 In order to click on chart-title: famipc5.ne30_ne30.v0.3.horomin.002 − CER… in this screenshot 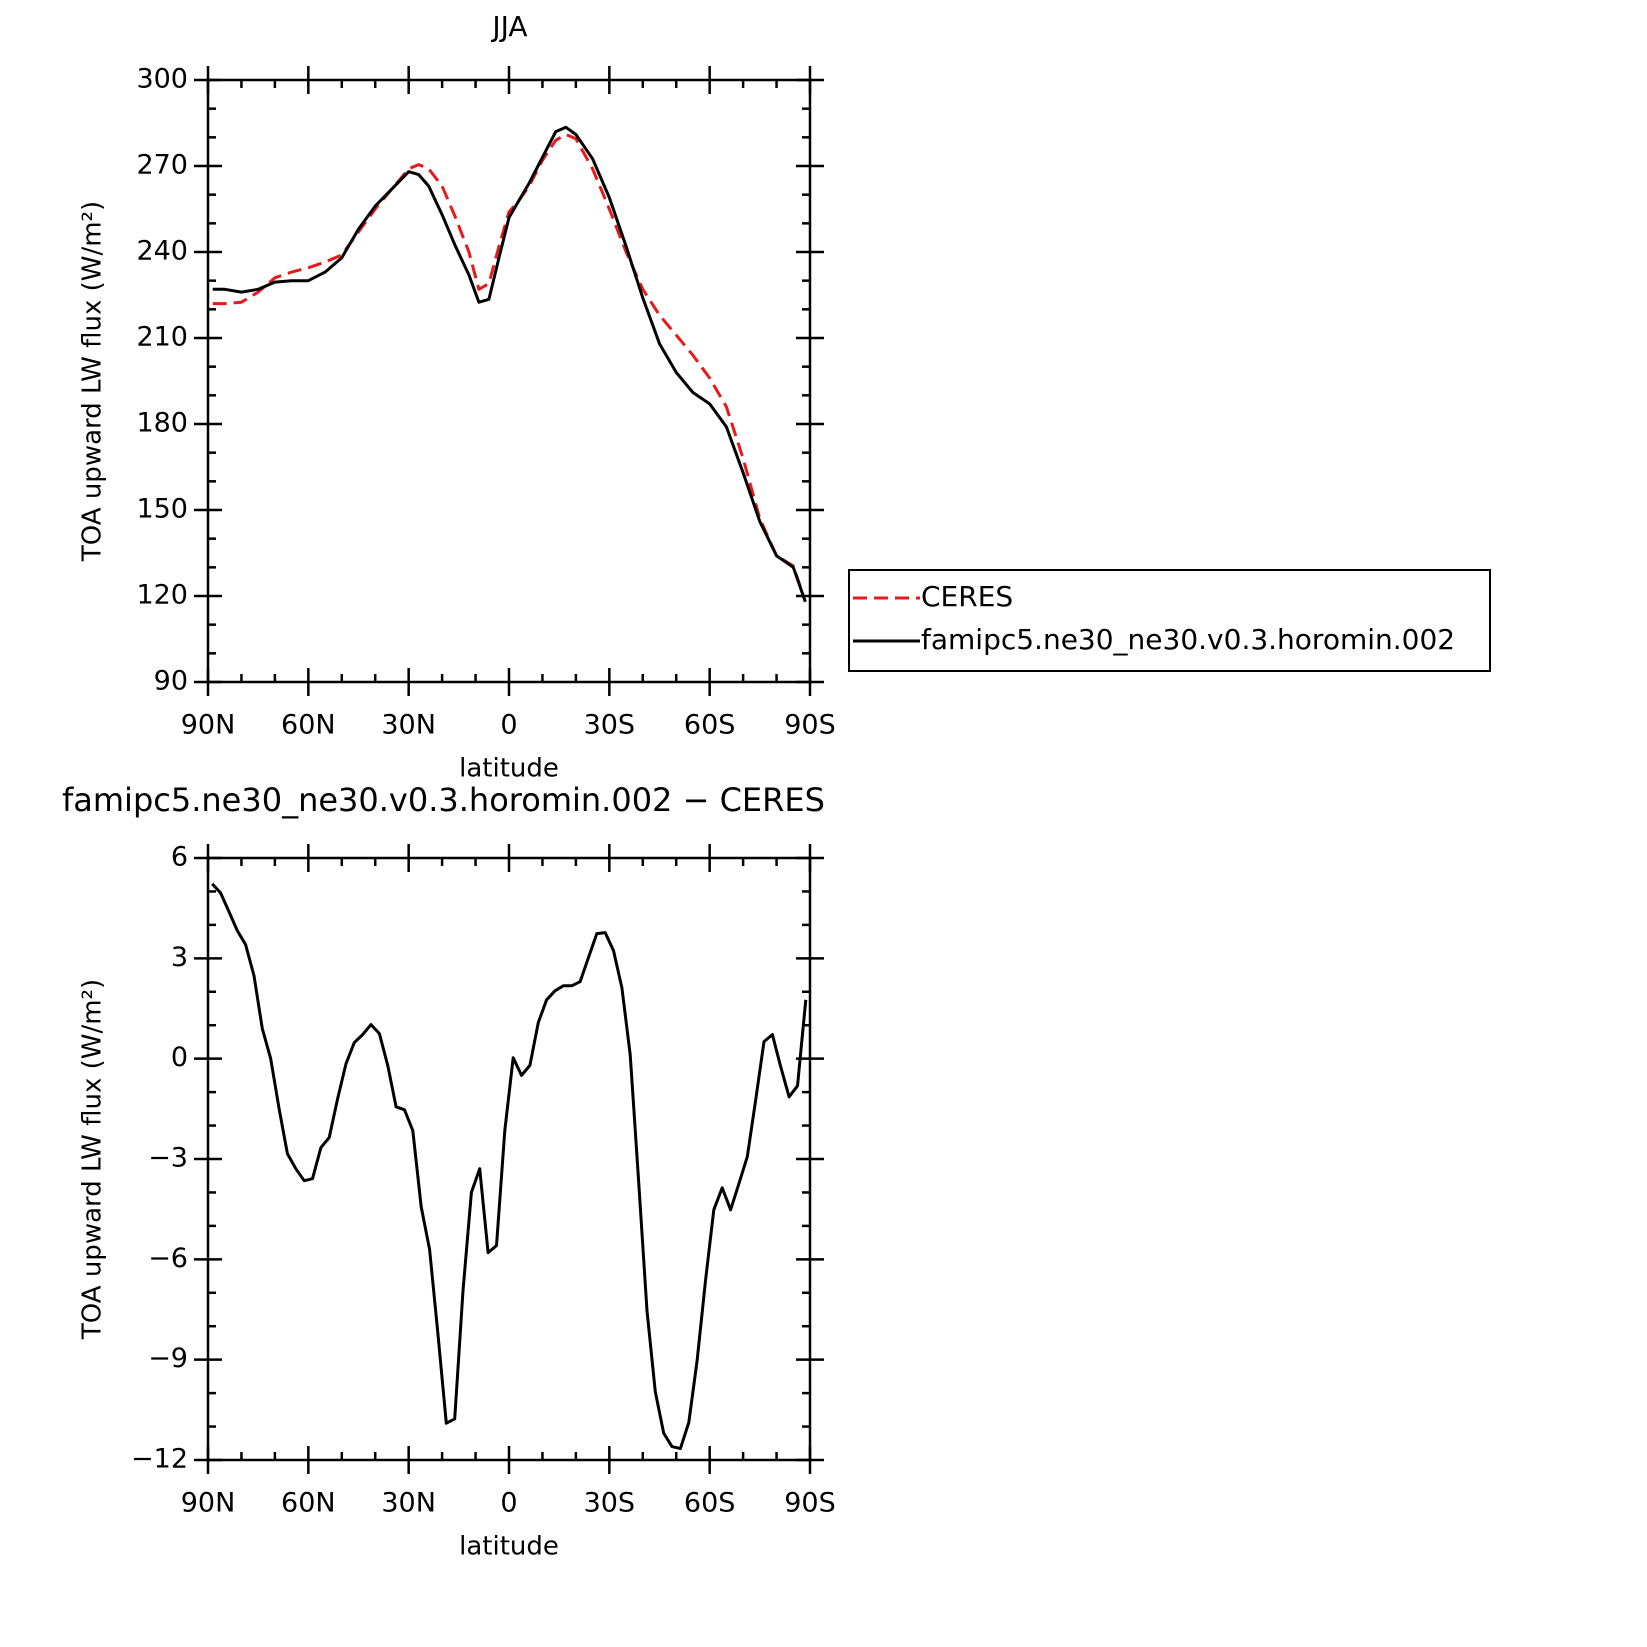, I will do `click(443, 800)`.